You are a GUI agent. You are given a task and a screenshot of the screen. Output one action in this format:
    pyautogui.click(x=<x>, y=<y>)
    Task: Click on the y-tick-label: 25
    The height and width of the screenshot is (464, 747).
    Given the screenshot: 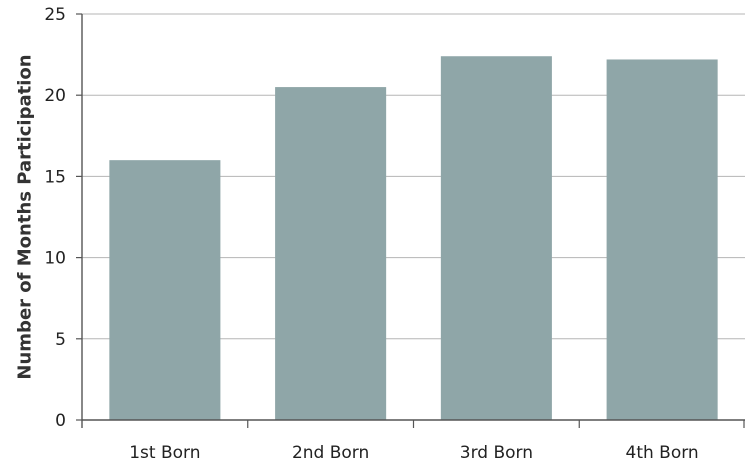 What is the action you would take?
    pyautogui.click(x=55, y=15)
    